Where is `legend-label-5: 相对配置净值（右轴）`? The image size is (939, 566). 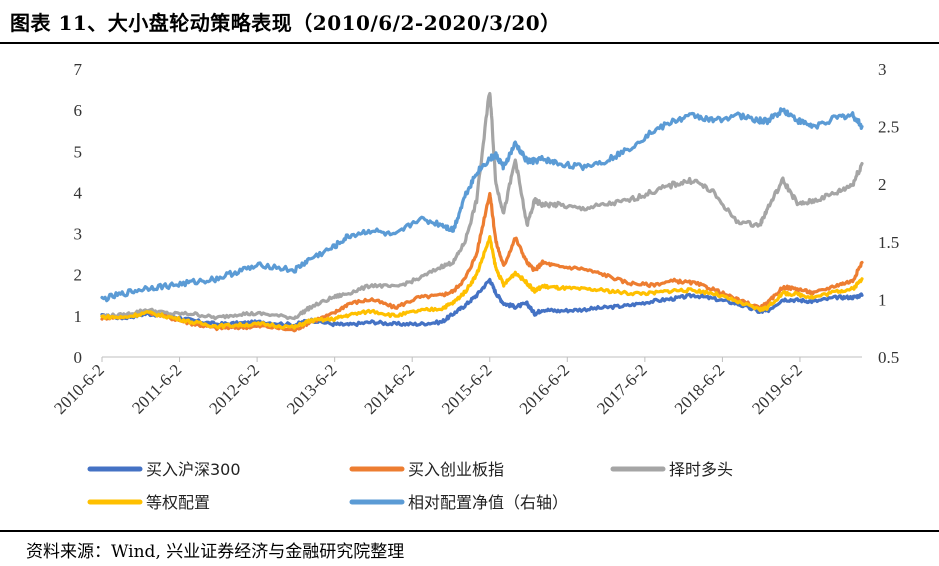
legend-label-5: 相对配置净值（右轴） is located at coordinates (488, 502).